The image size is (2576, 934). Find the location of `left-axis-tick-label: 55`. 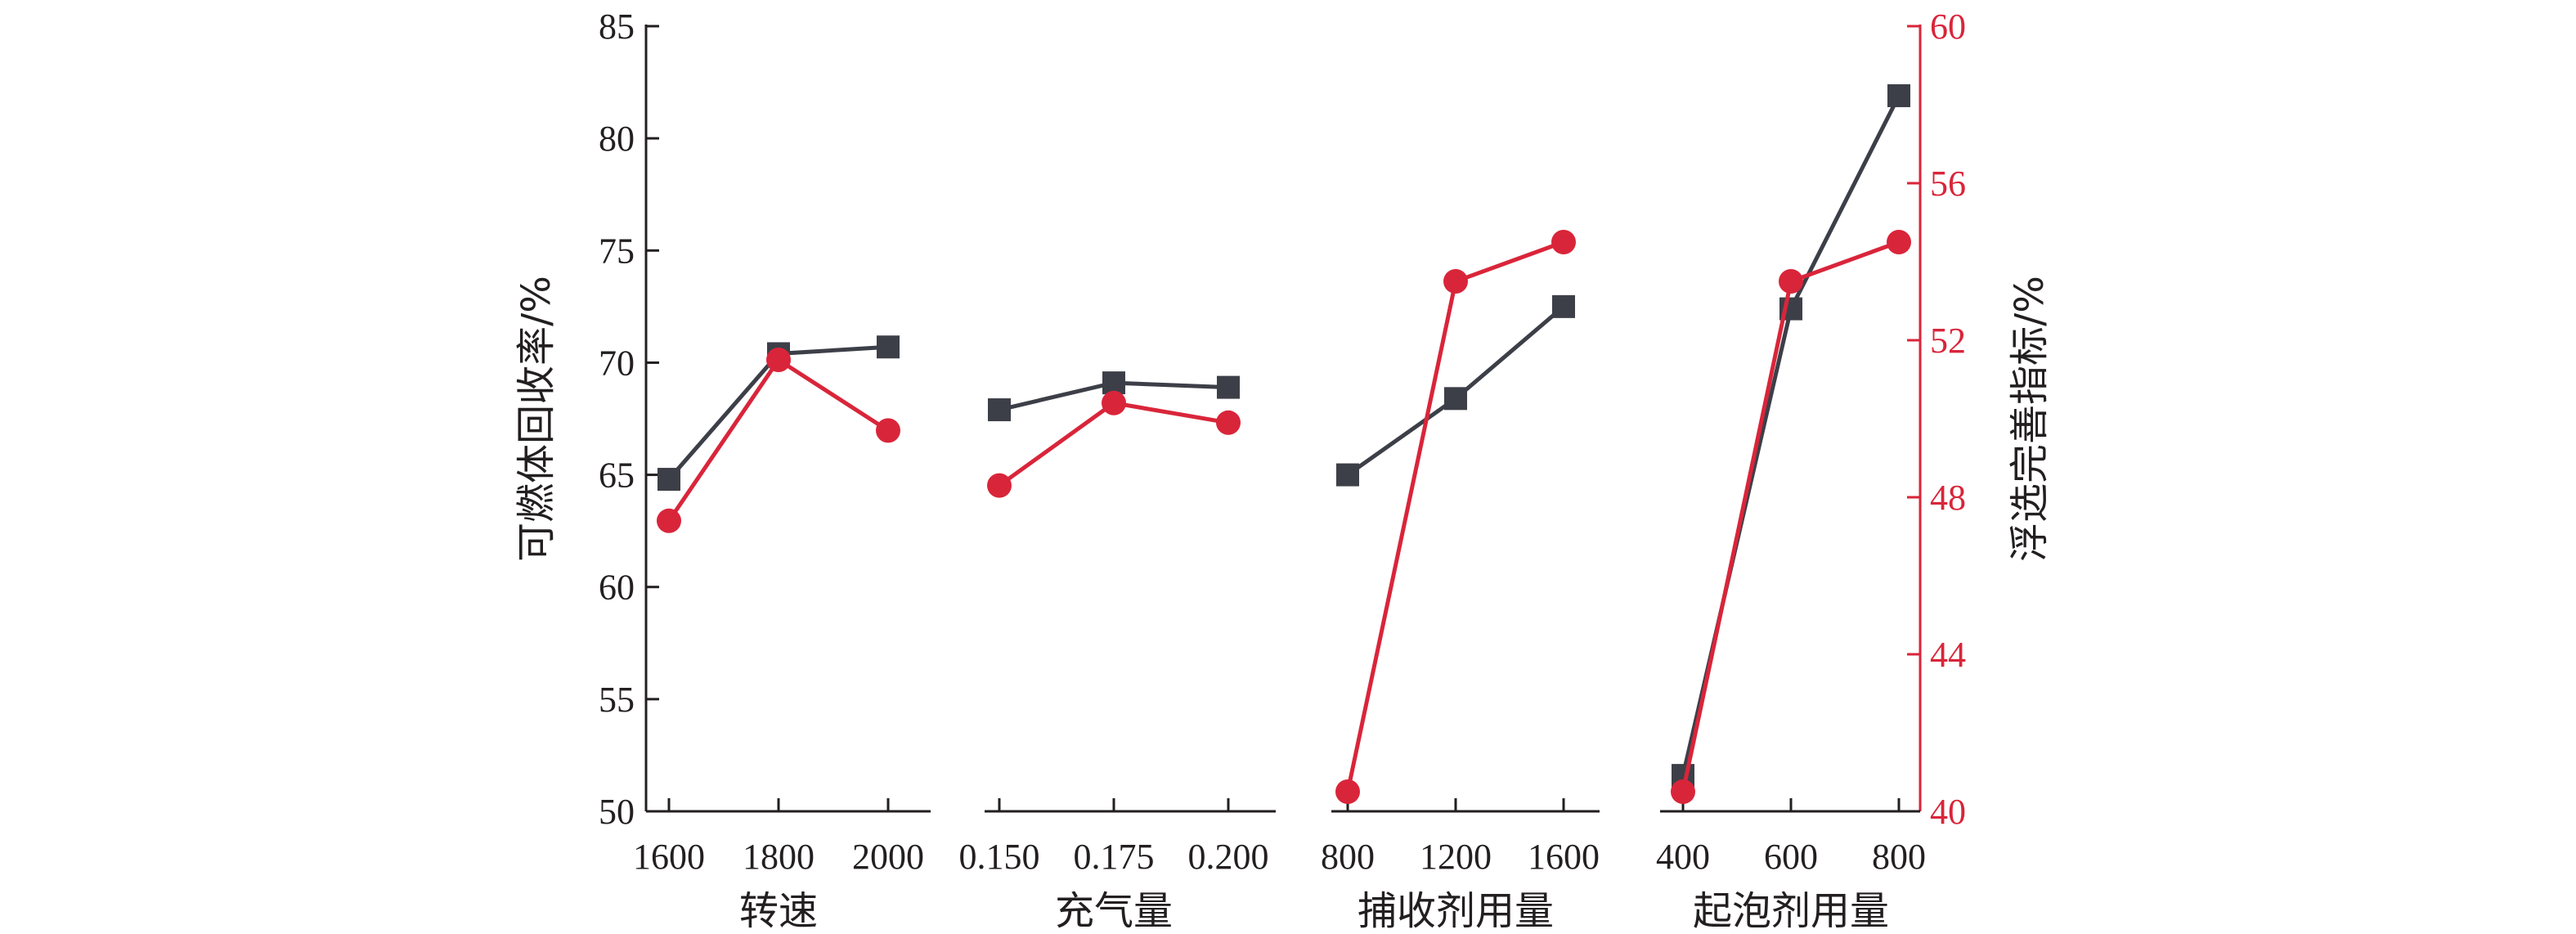

left-axis-tick-label: 55 is located at coordinates (617, 700).